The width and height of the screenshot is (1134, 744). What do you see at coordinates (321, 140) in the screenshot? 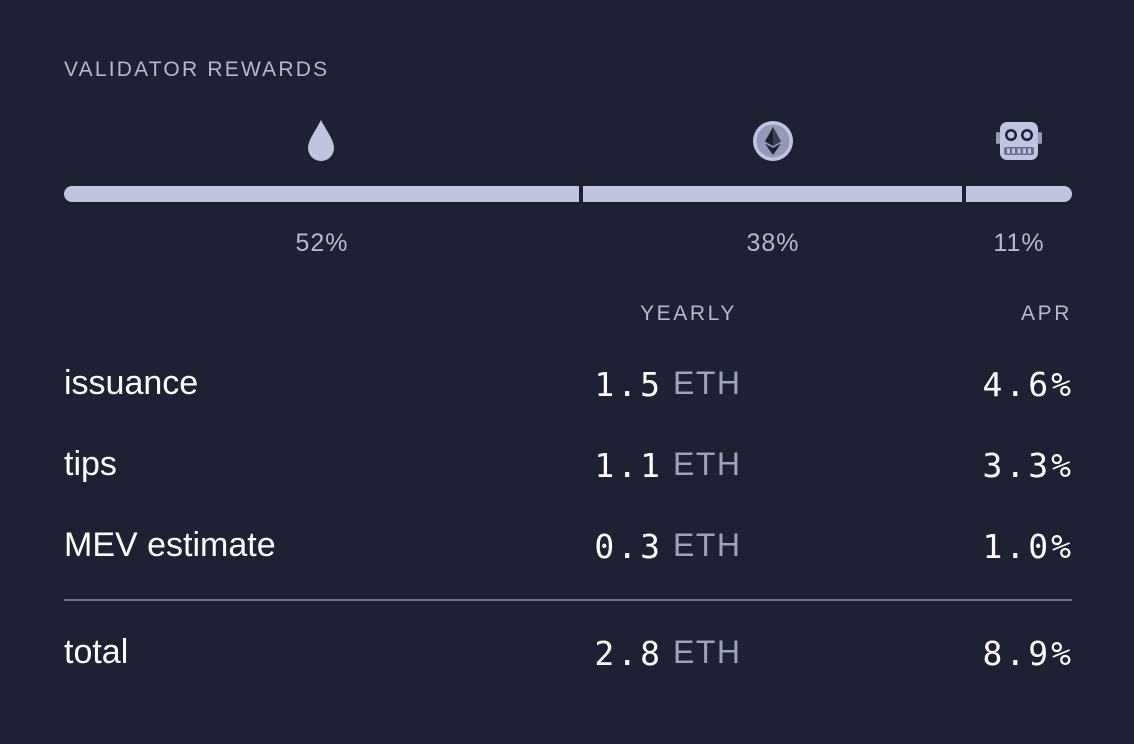
I see `water-drop-icon` at bounding box center [321, 140].